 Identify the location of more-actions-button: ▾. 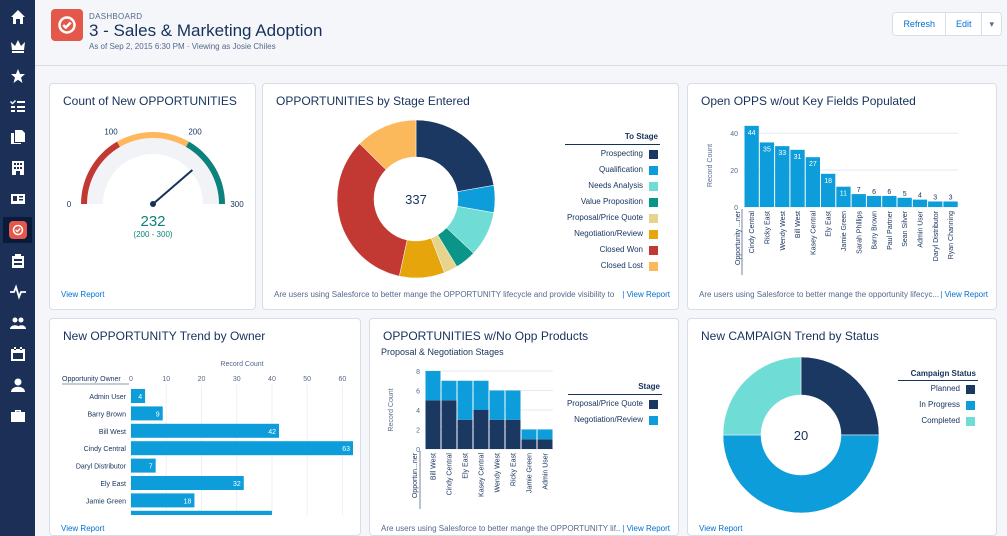
(991, 24).